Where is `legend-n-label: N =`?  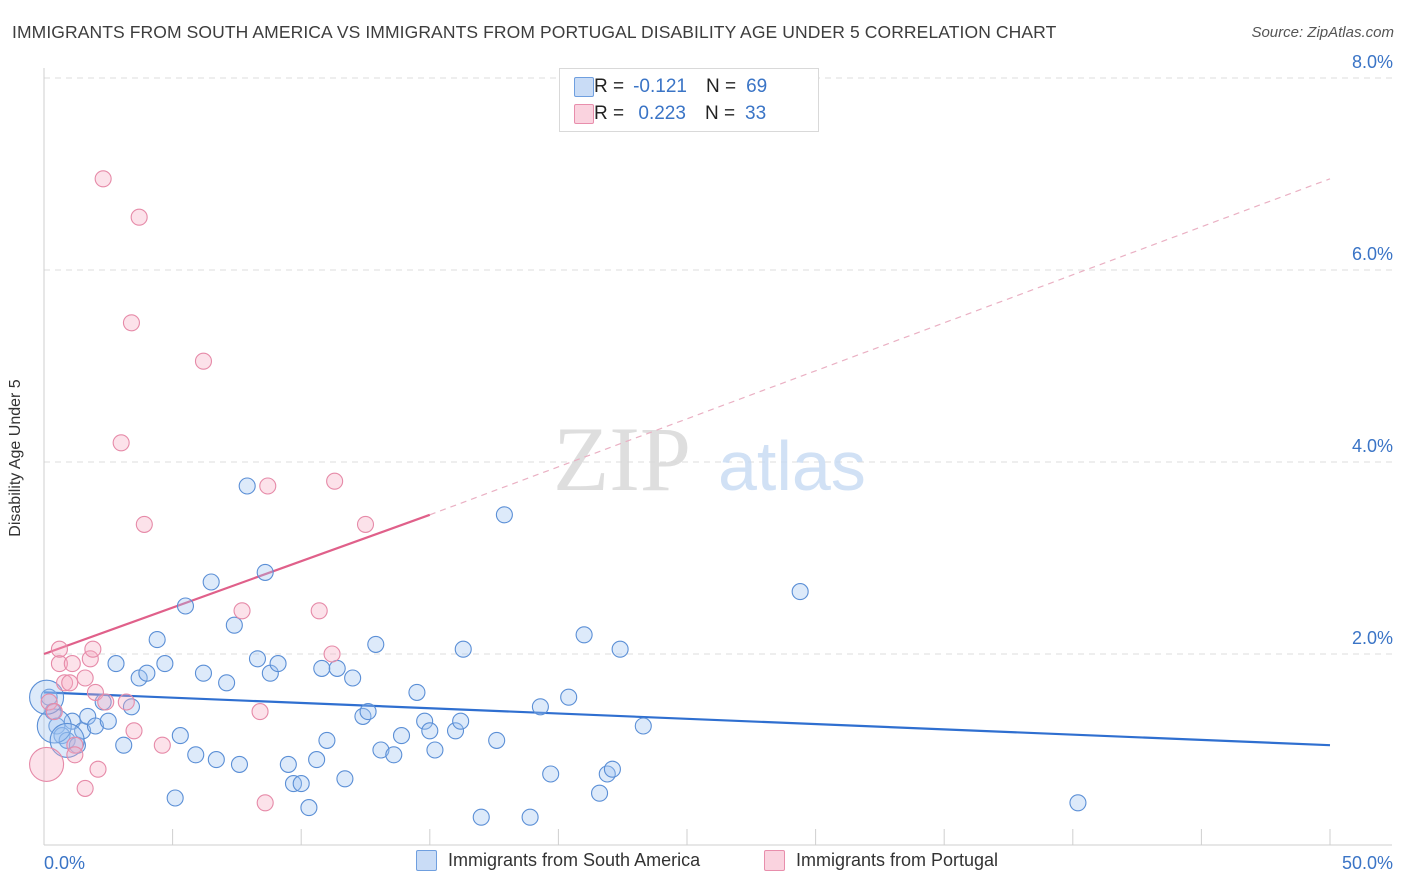
legend-n-label: N = is located at coordinates (720, 113).